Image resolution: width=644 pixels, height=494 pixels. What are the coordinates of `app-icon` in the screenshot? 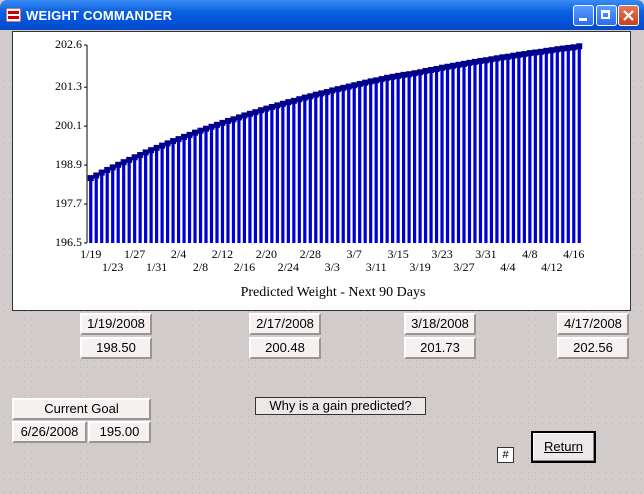 It's located at (13, 15).